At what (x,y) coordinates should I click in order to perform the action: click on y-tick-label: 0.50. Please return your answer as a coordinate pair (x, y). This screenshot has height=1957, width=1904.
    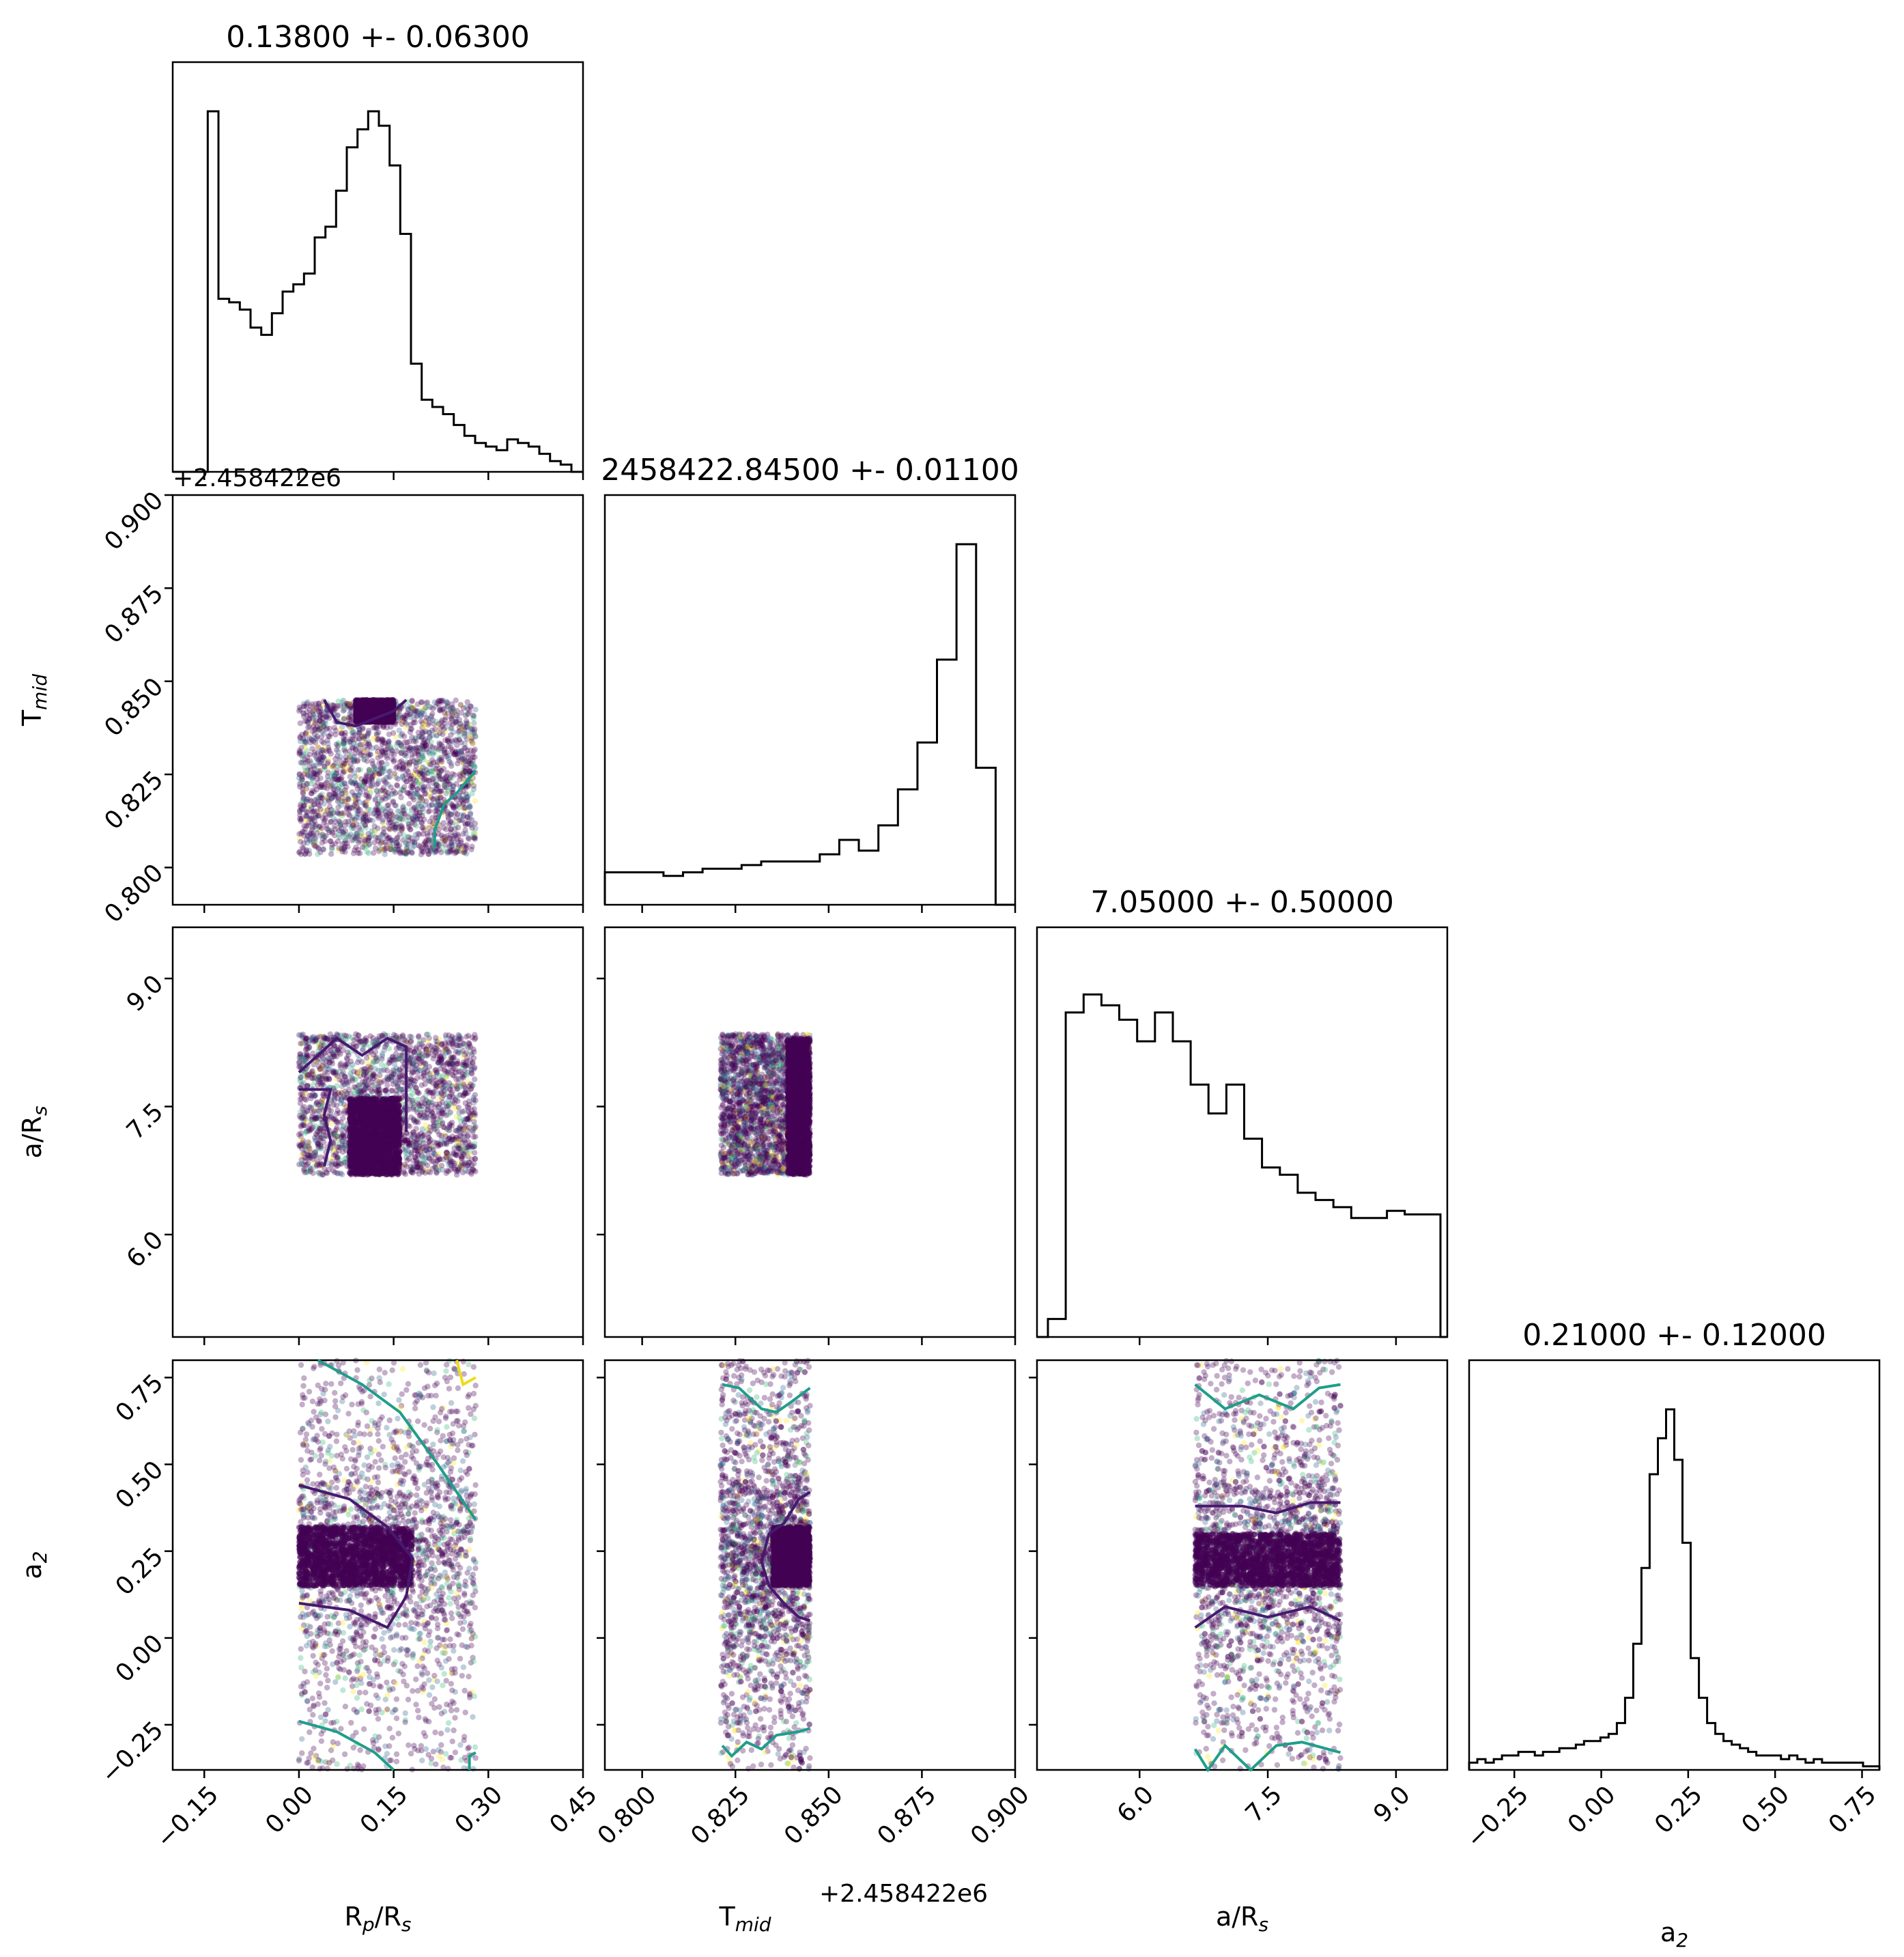
    Looking at the image, I should click on (140, 1485).